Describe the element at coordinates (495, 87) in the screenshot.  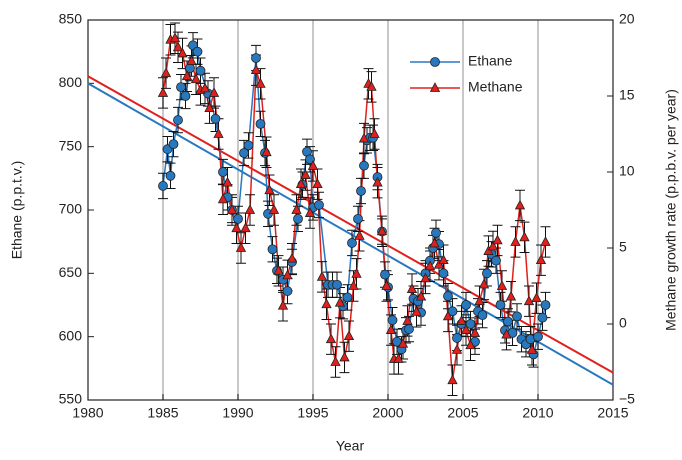
I see `legend-label: Methane` at that location.